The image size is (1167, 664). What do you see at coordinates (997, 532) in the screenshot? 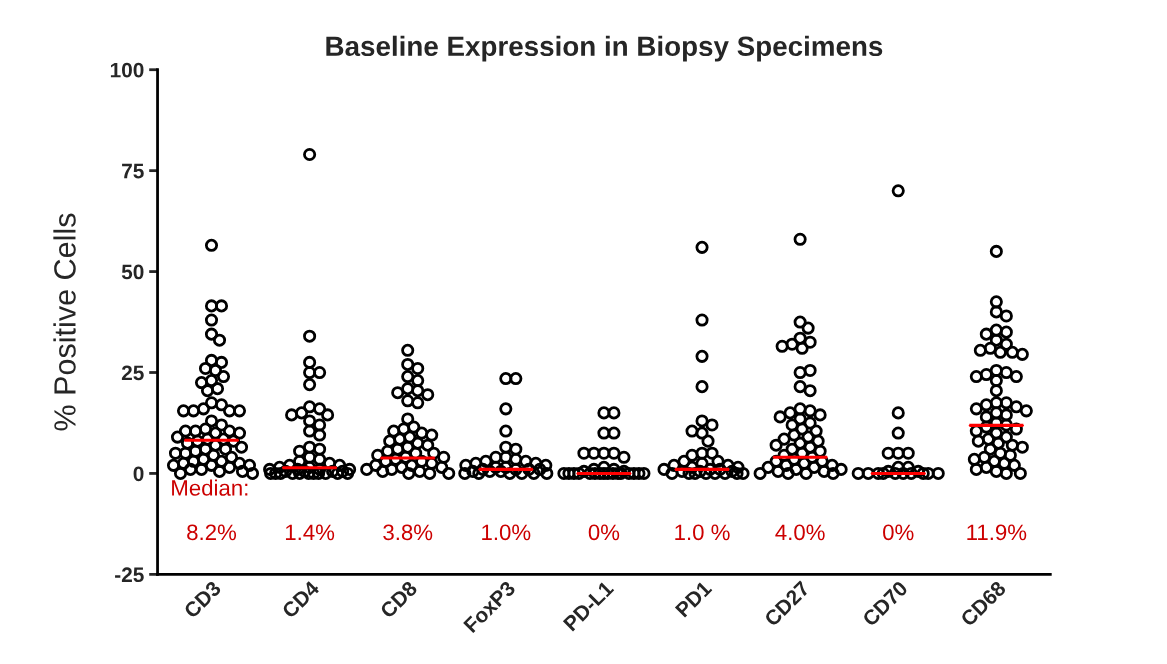
I see `annotation: 11.9%` at bounding box center [997, 532].